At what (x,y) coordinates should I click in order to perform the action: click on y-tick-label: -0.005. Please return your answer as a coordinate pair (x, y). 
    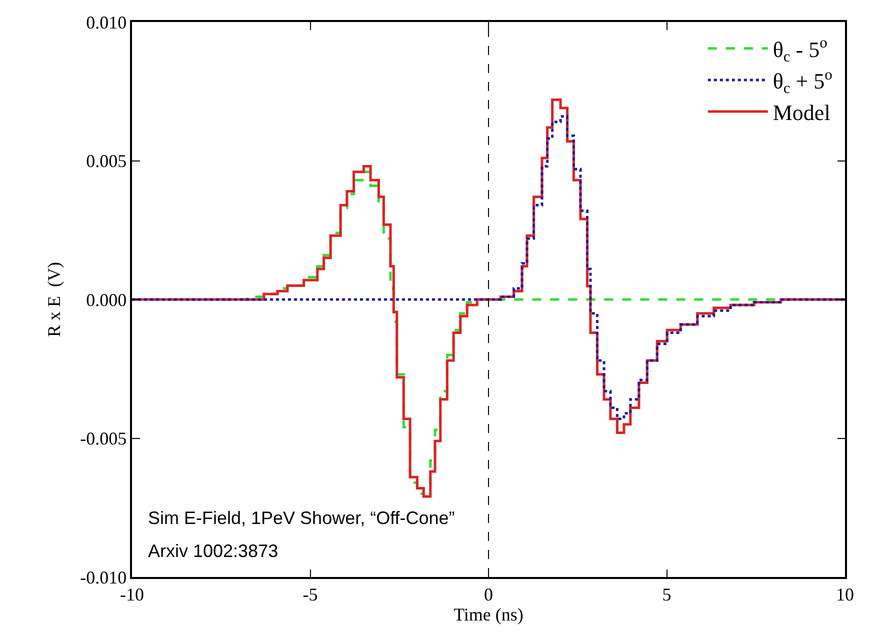
    Looking at the image, I should click on (103, 438).